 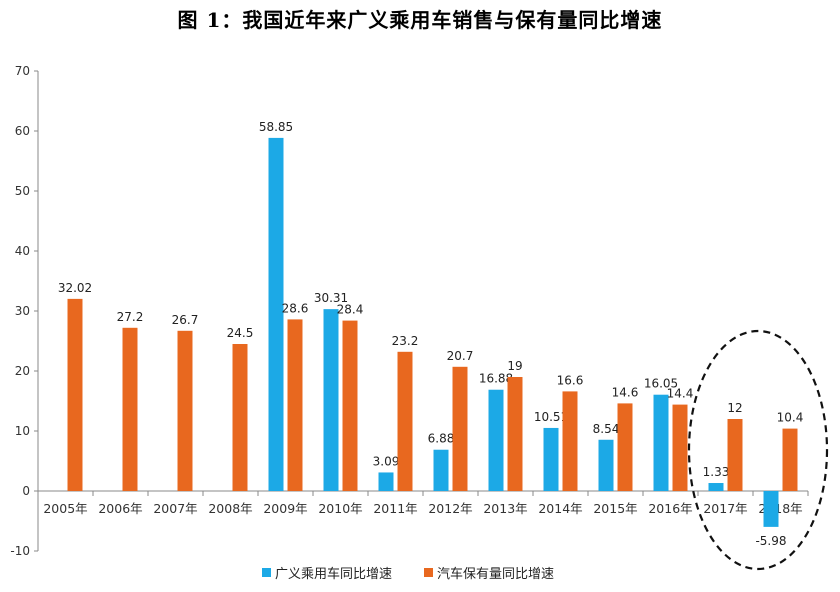 I want to click on ownership-growth-data-label: 27.2, so click(x=130, y=317).